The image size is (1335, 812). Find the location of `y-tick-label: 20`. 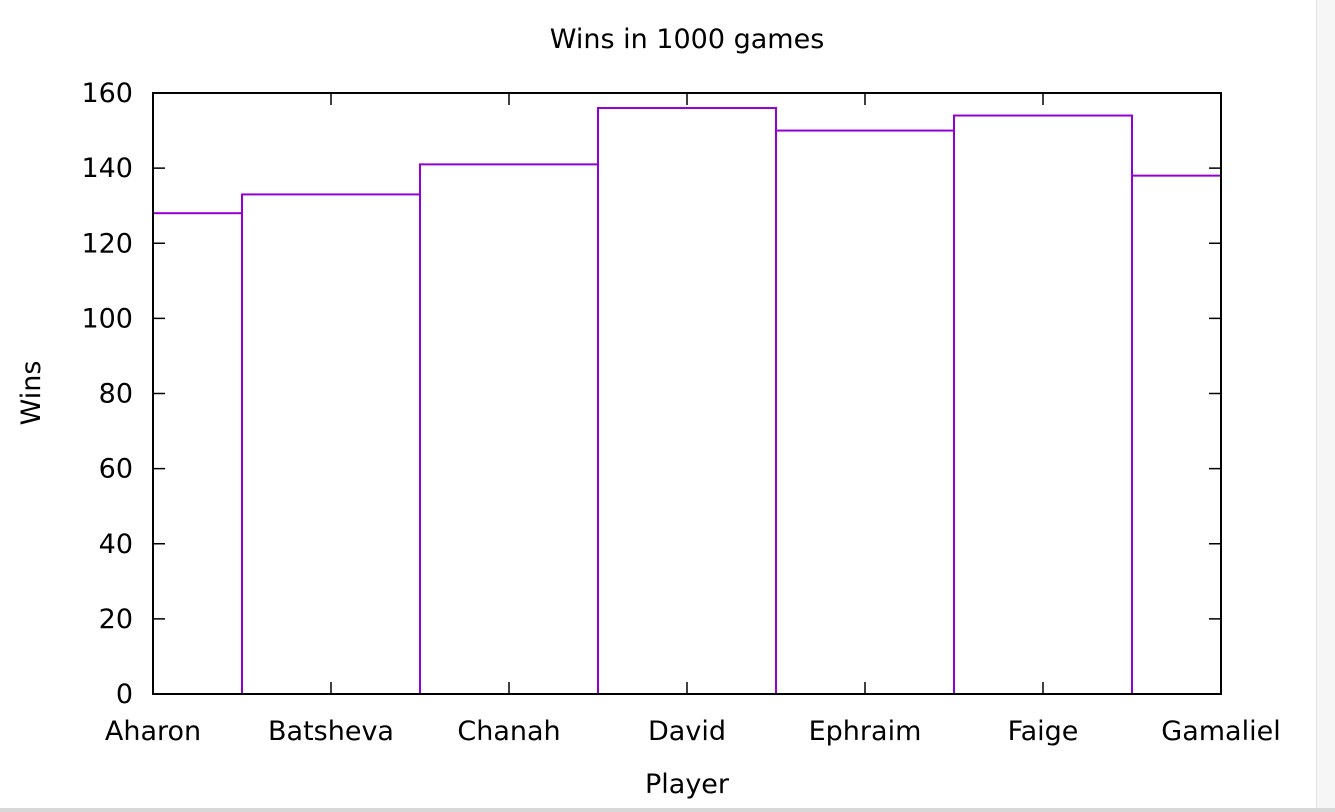

y-tick-label: 20 is located at coordinates (116, 619).